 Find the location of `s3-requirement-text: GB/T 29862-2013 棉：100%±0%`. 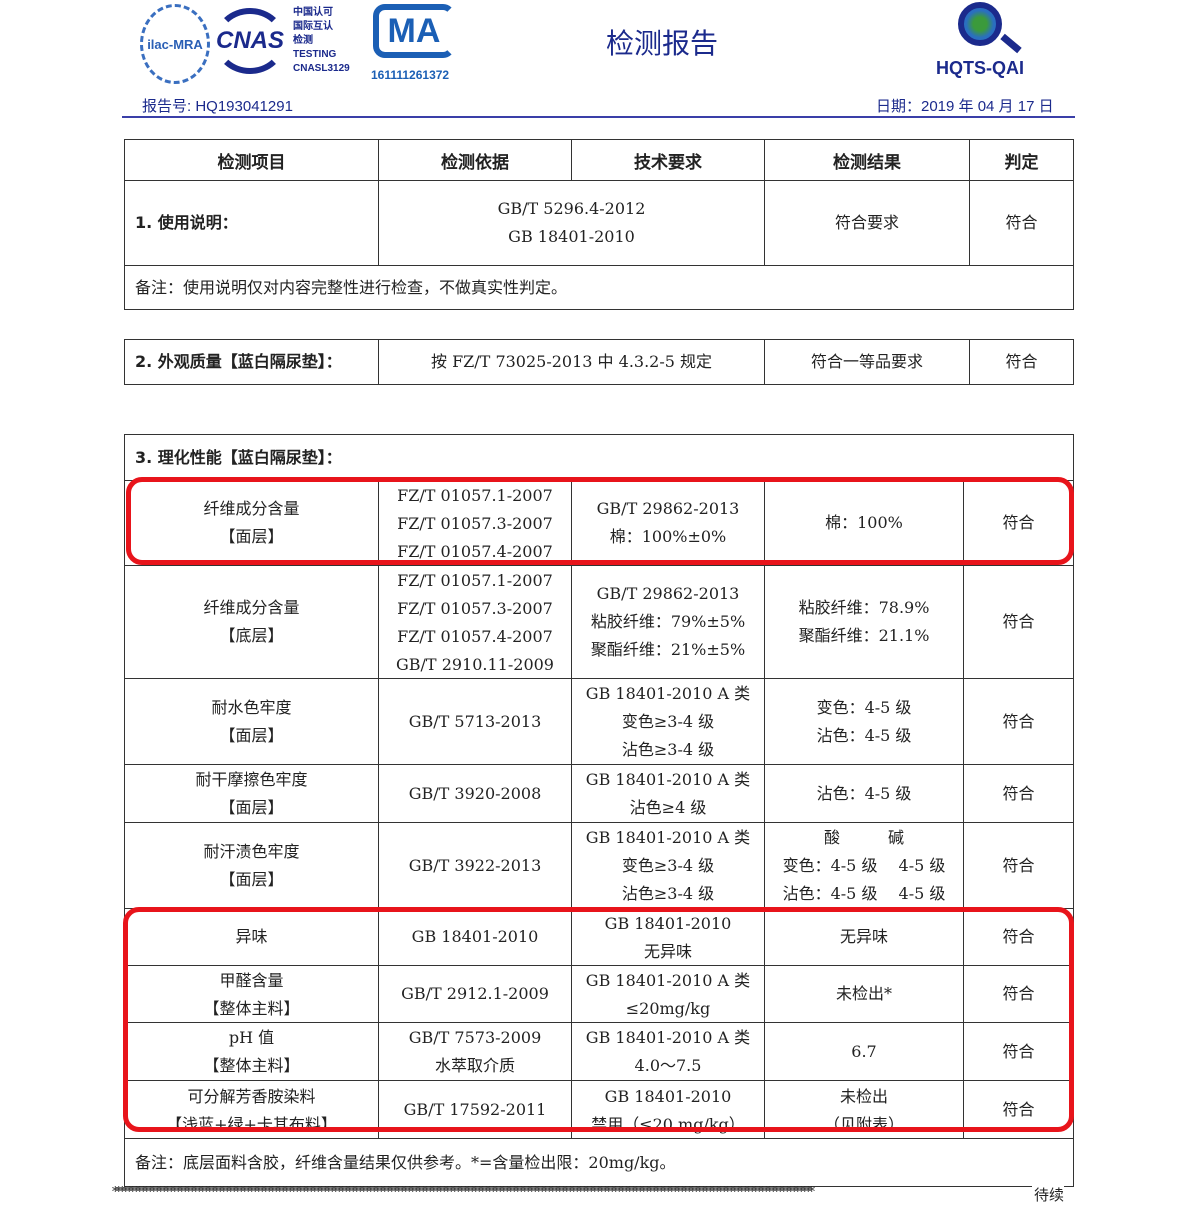

s3-requirement-text: GB/T 29862-2013 棉：100%±0% is located at coordinates (668, 522).